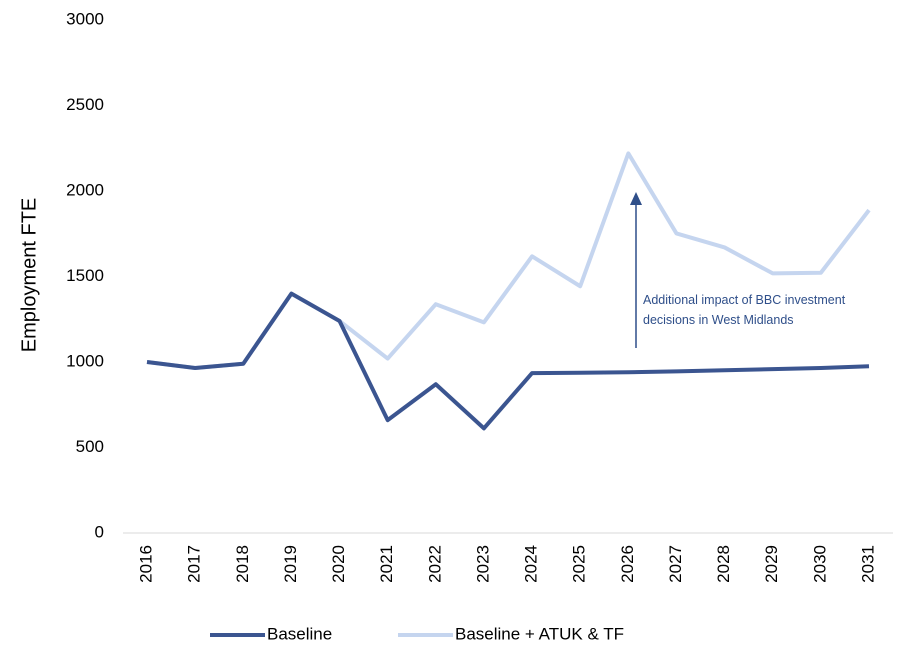 This screenshot has height=651, width=903. Describe the element at coordinates (85, 360) in the screenshot. I see `y-tick-label: 1000` at that location.